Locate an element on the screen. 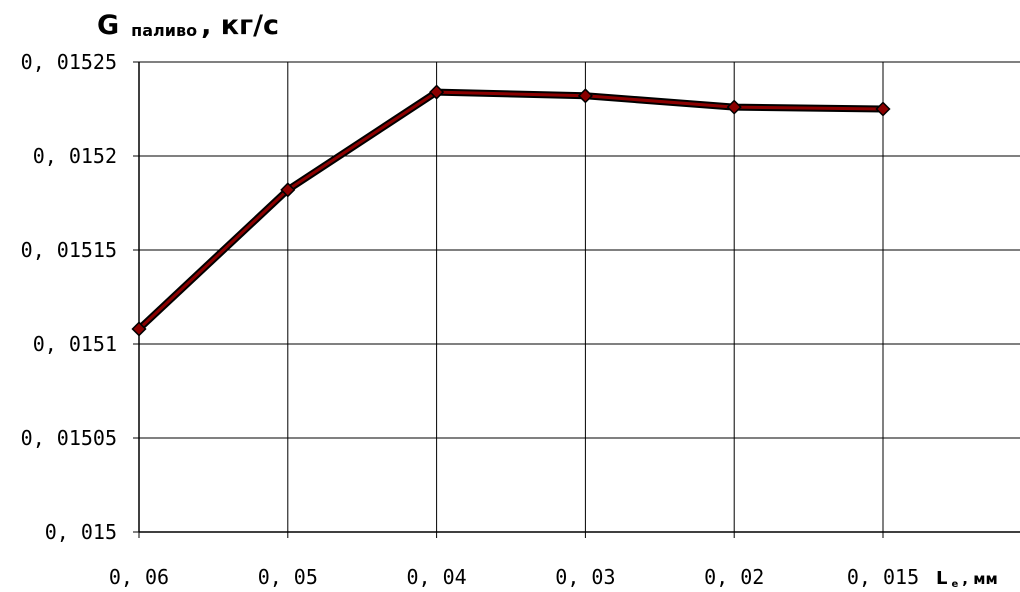 The image size is (1020, 592). x-tick-label: 0, 04 is located at coordinates (436, 577).